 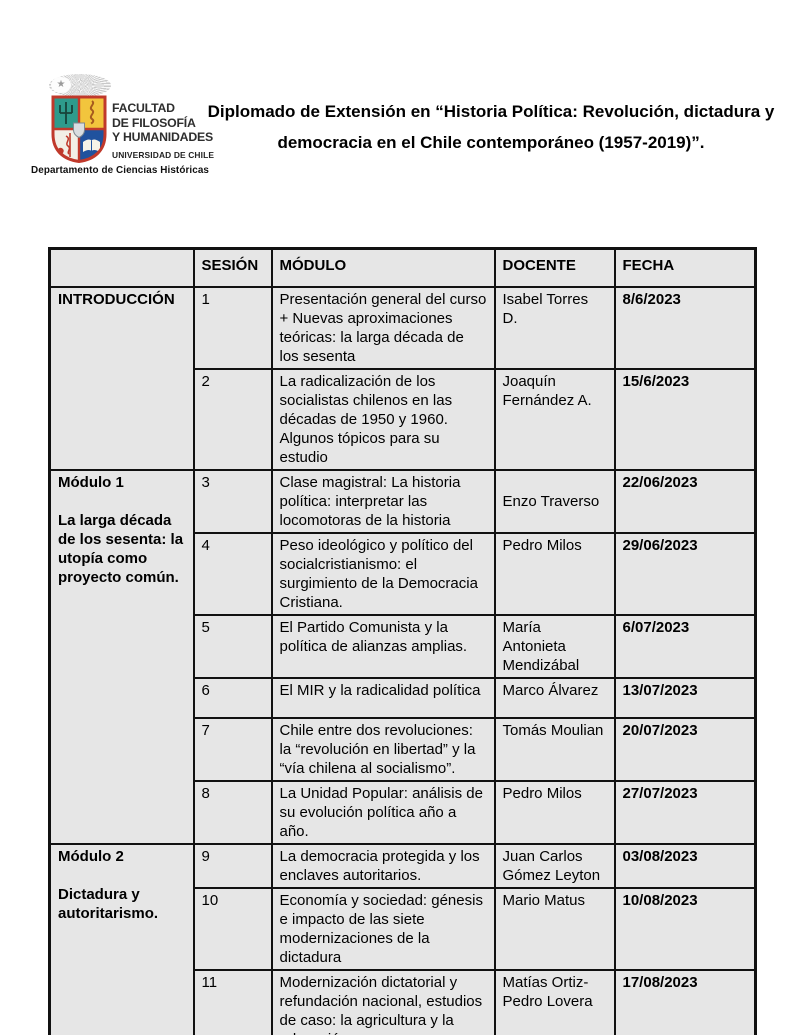 I want to click on cell-fecha: 10/08/2023, so click(x=685, y=928).